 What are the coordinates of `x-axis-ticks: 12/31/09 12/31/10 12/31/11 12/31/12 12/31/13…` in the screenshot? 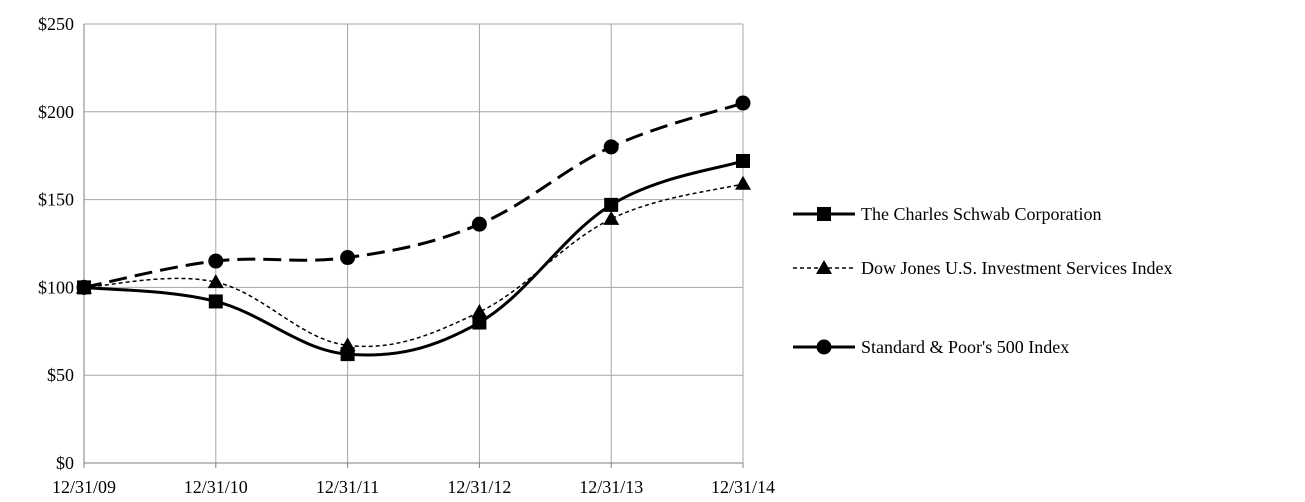 It's located at (413, 480).